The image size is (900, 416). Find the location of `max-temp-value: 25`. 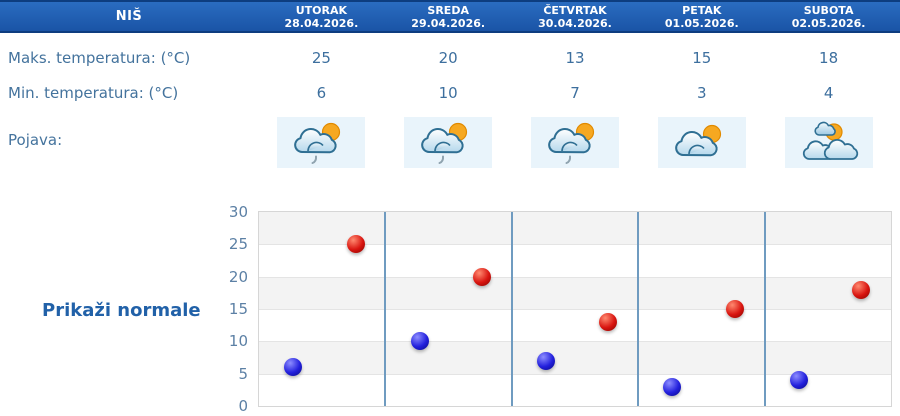

max-temp-value: 25 is located at coordinates (321, 58).